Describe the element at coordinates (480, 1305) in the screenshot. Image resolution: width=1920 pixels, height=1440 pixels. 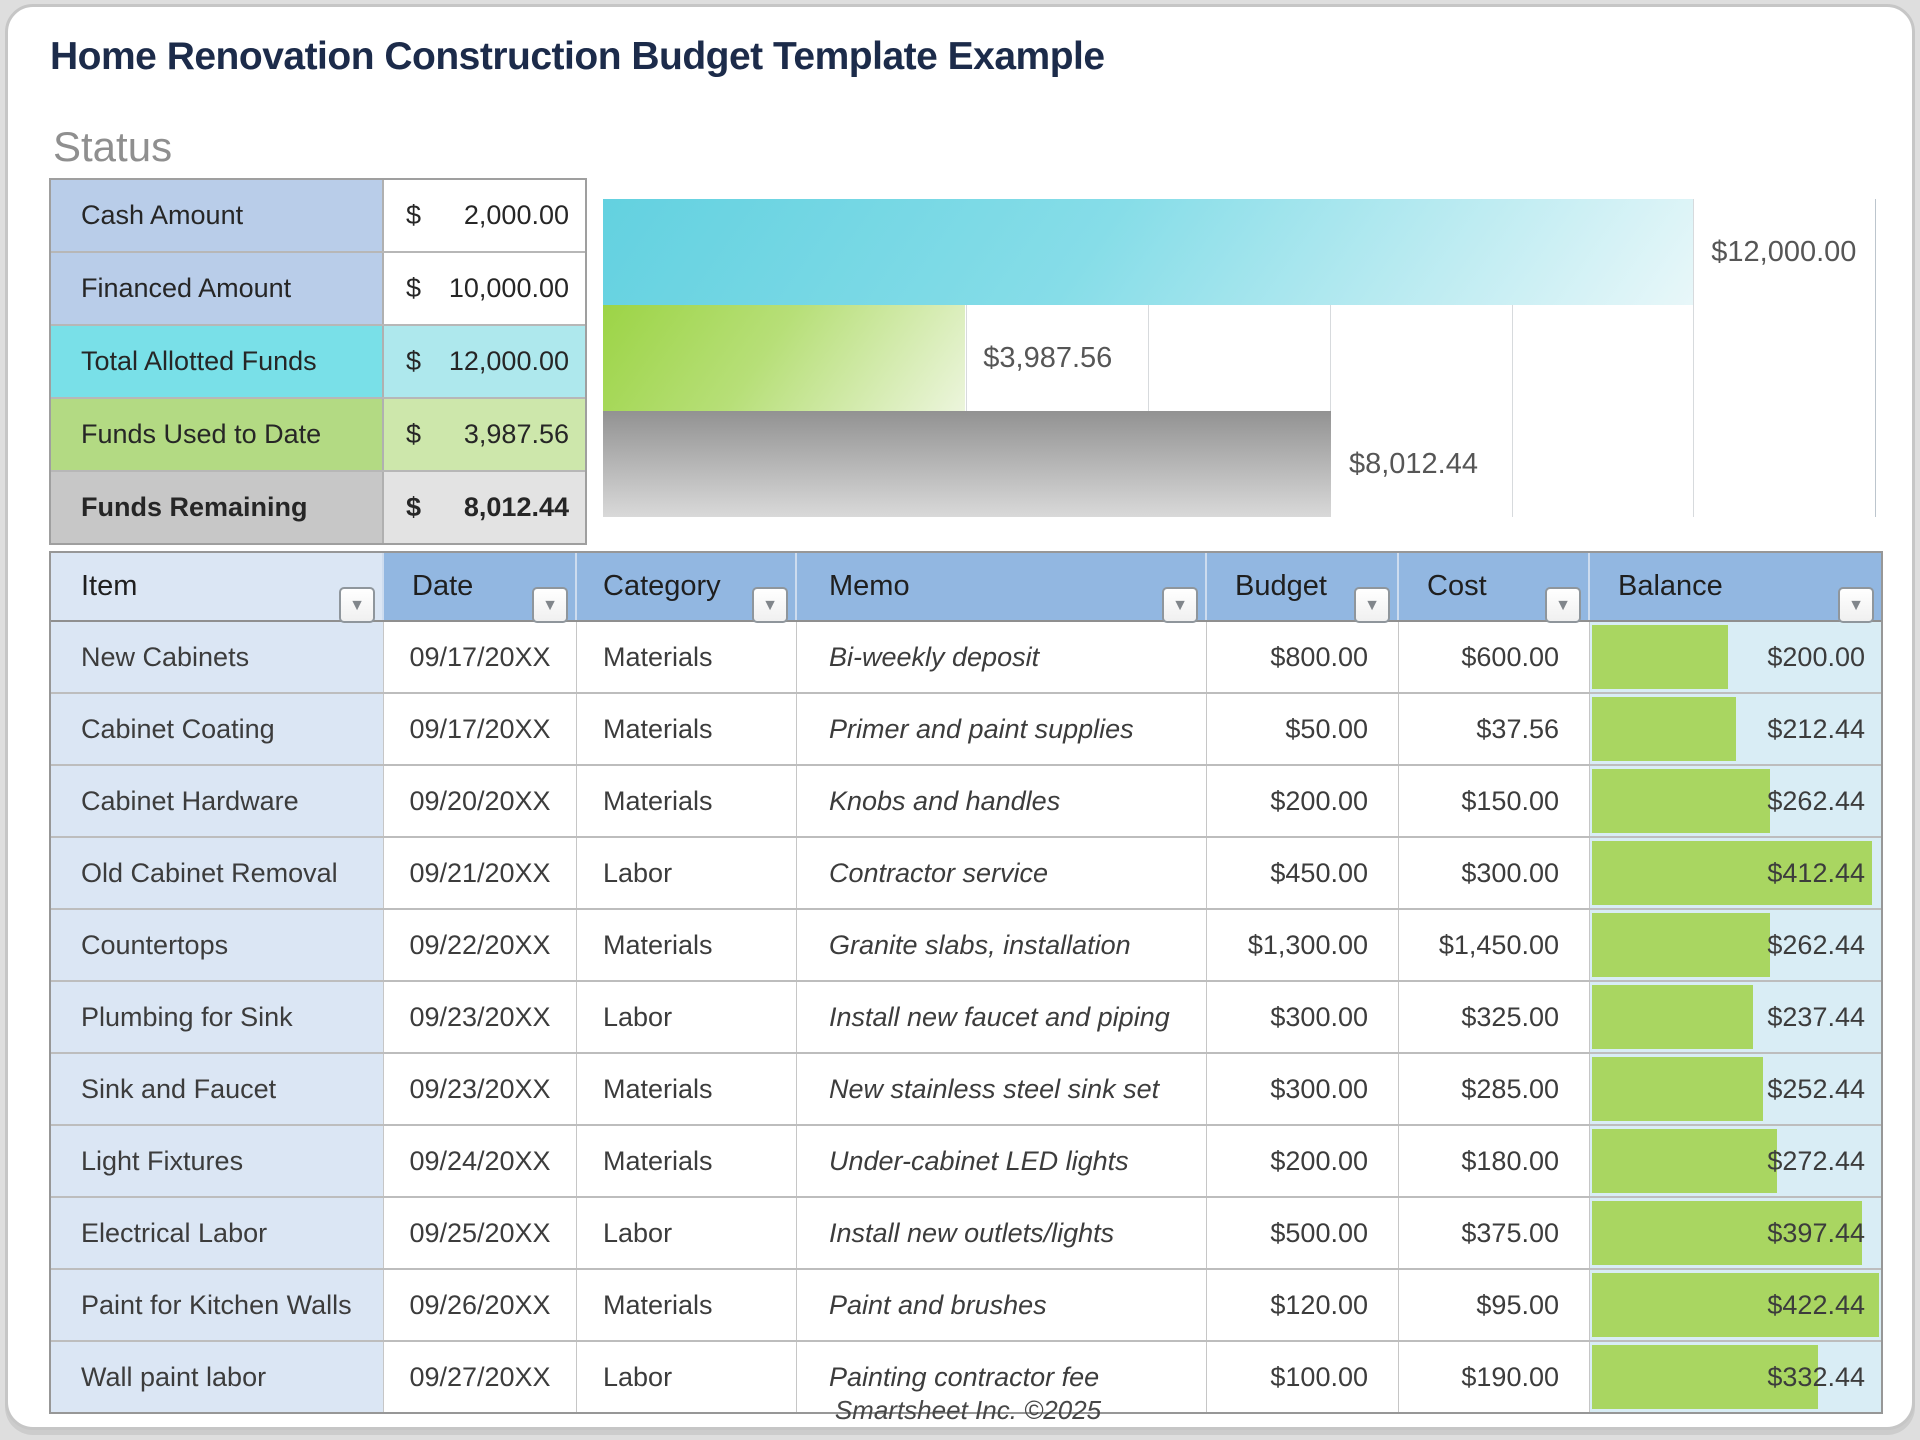
I see `cell-date: 09/26/20XX` at that location.